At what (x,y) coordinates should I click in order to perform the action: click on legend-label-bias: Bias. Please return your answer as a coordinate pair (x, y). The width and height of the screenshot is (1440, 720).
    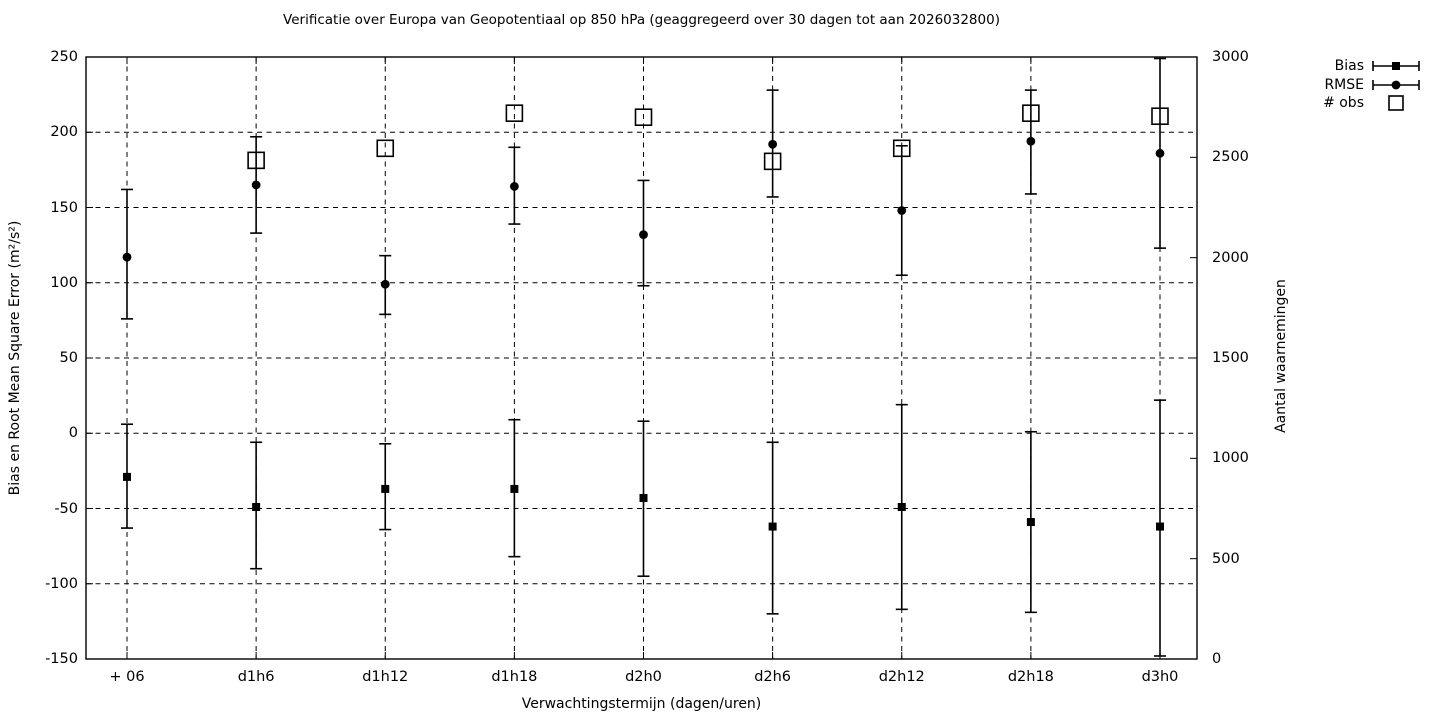
    Looking at the image, I should click on (1349, 66).